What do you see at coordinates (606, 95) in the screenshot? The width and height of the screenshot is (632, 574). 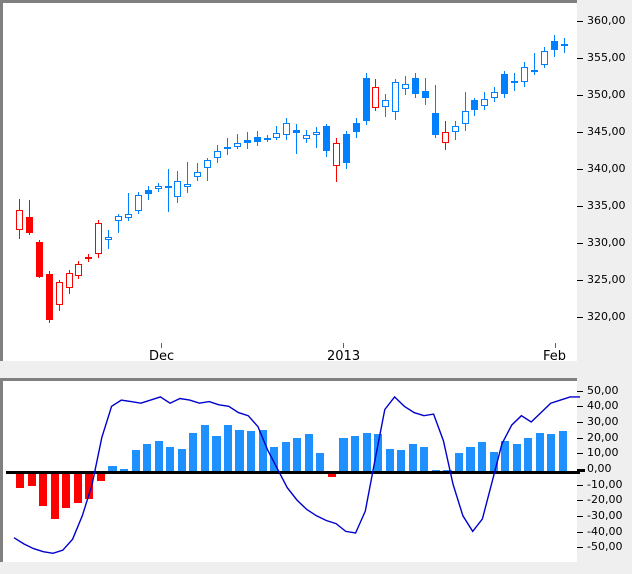 I see `price-y-label: 350,00` at bounding box center [606, 95].